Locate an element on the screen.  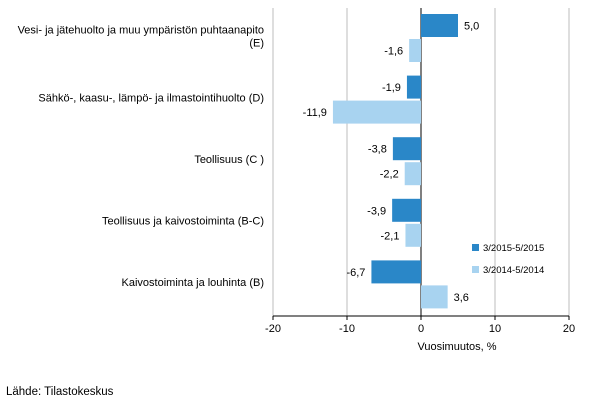
x-tick-label: 10 is located at coordinates (495, 329).